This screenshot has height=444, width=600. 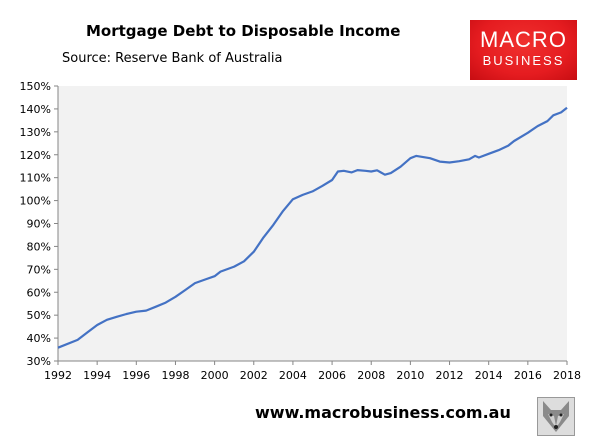 I want to click on x-tick-label: 1996, so click(x=136, y=375).